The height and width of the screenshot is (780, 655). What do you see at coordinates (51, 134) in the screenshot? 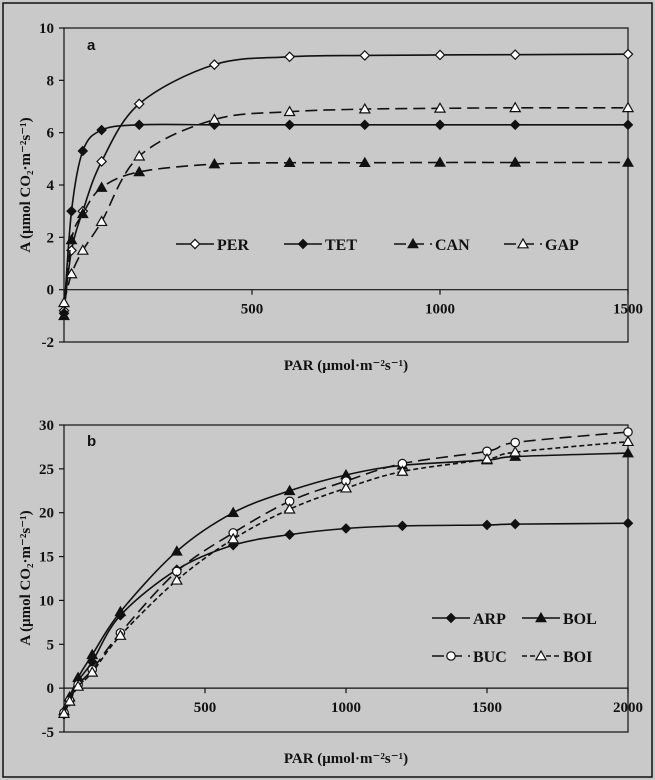
I see `panel-a-ytick-label: 6` at bounding box center [51, 134].